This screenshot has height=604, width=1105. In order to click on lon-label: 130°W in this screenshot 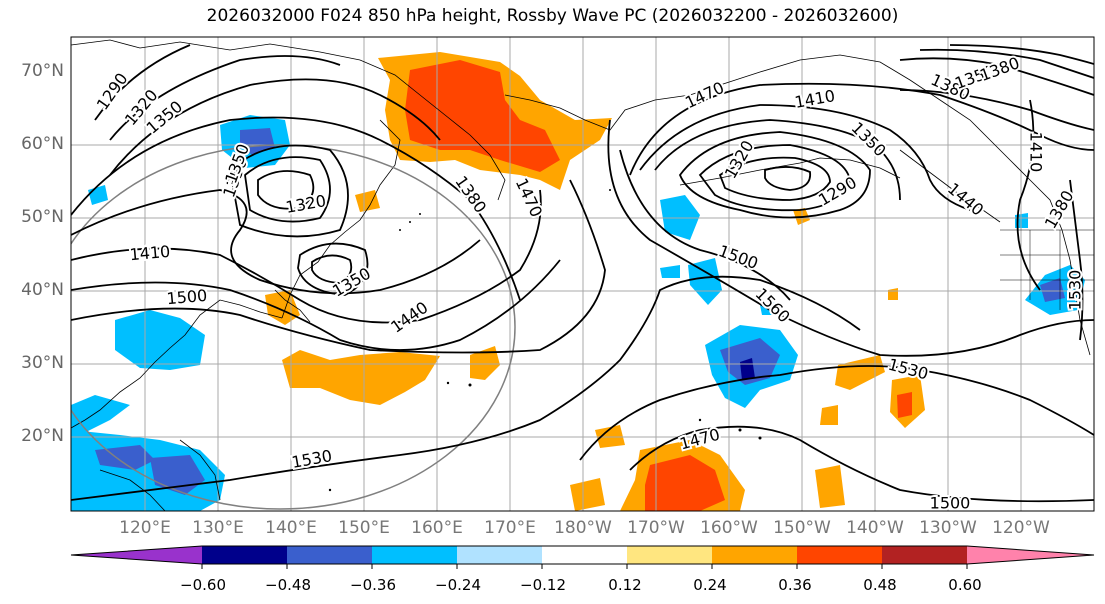, I will do `click(948, 528)`.